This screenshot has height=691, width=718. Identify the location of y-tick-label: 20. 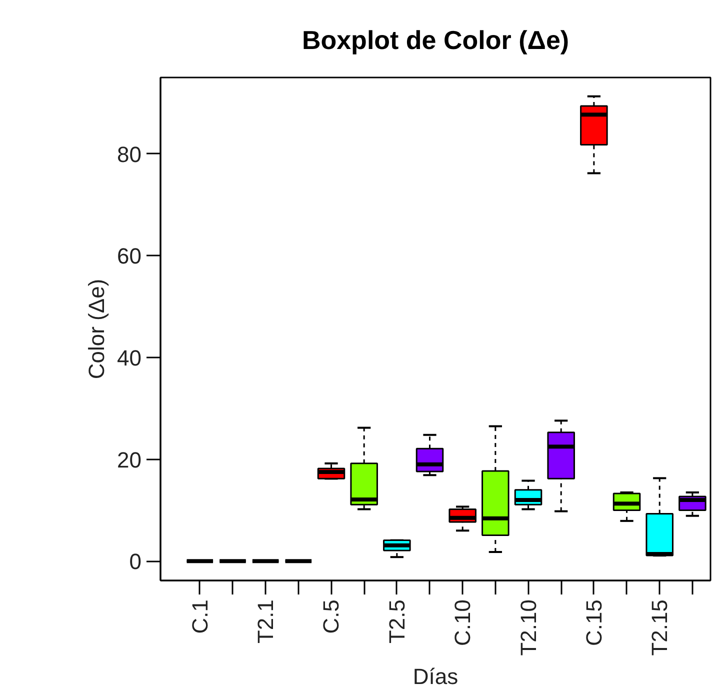
(129, 459).